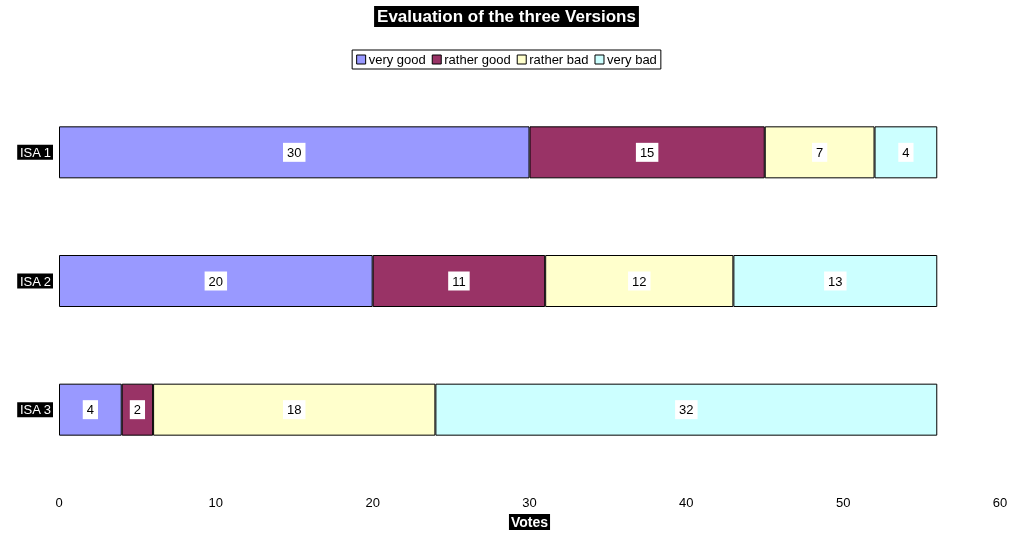  What do you see at coordinates (843, 502) in the screenshot?
I see `x-tick-label: 50` at bounding box center [843, 502].